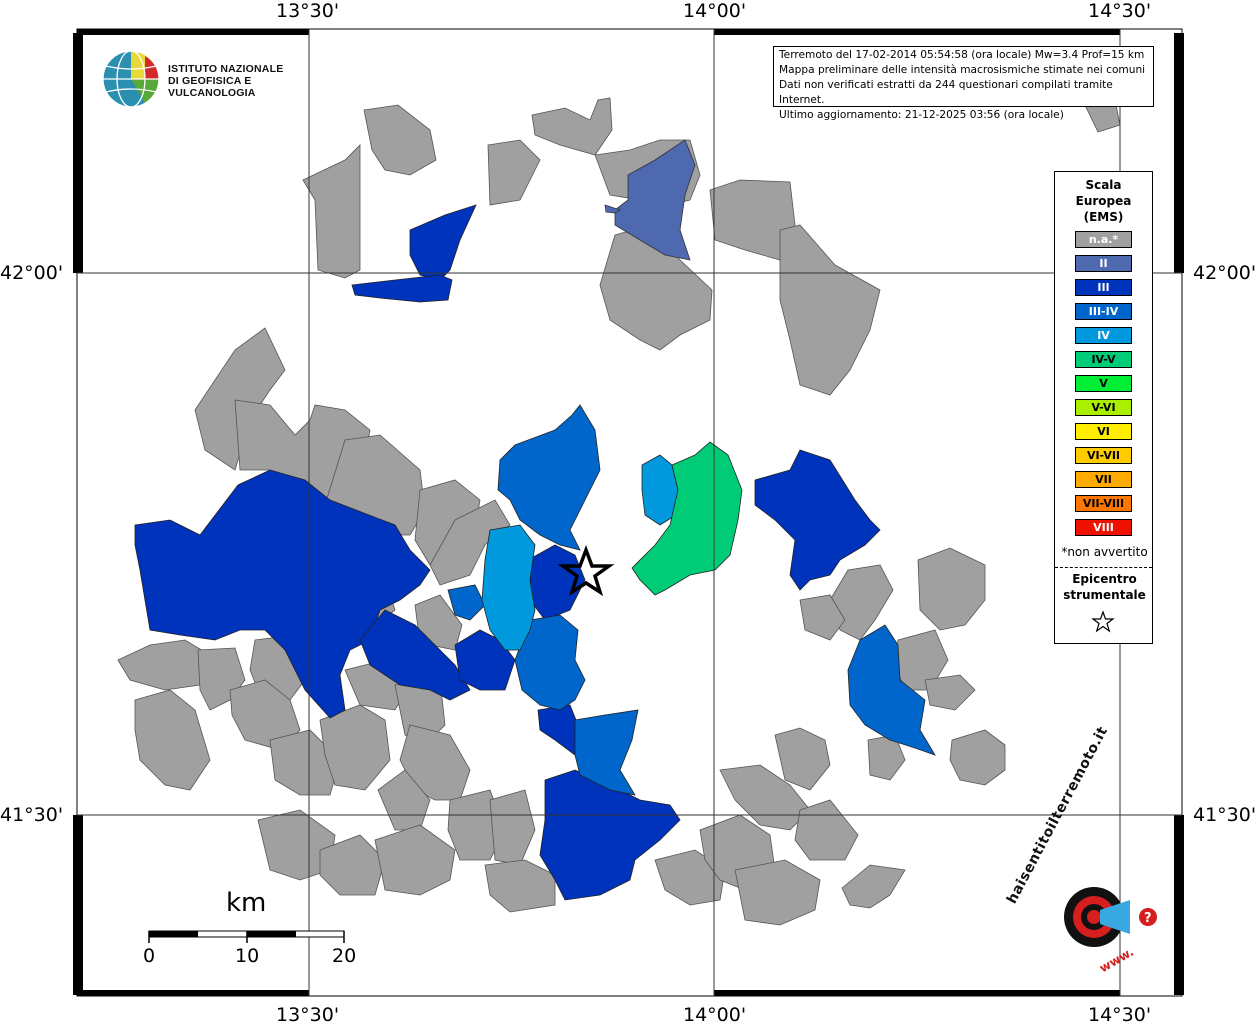 This screenshot has width=1256, height=1026. What do you see at coordinates (1103, 239) in the screenshot?
I see `legend-swatch: n.a.*` at bounding box center [1103, 239].